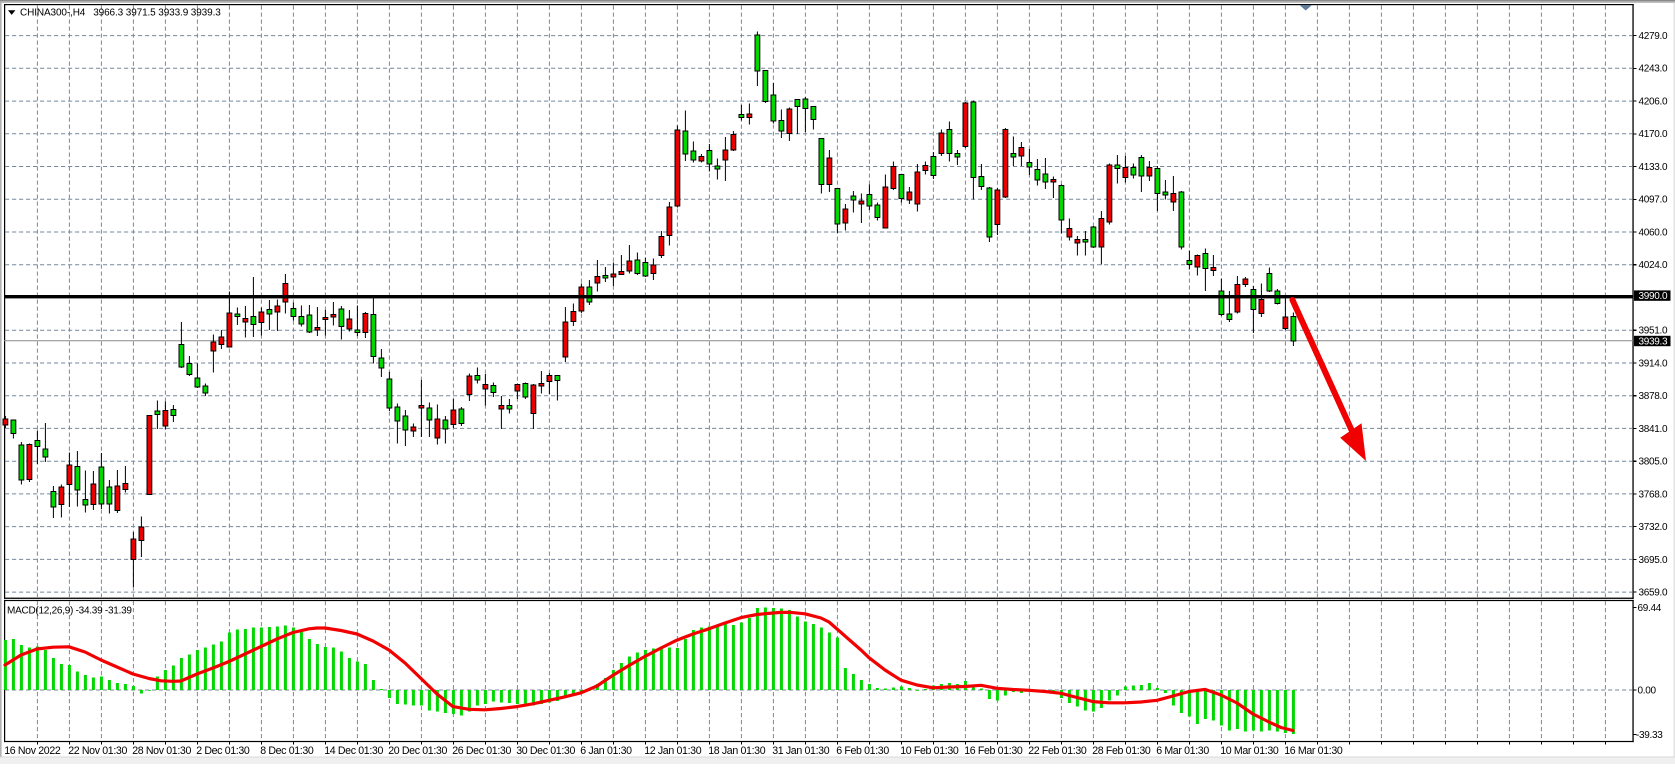  Describe the element at coordinates (1654, 36) in the screenshot. I see `svg-text: 4279.0` at that location.